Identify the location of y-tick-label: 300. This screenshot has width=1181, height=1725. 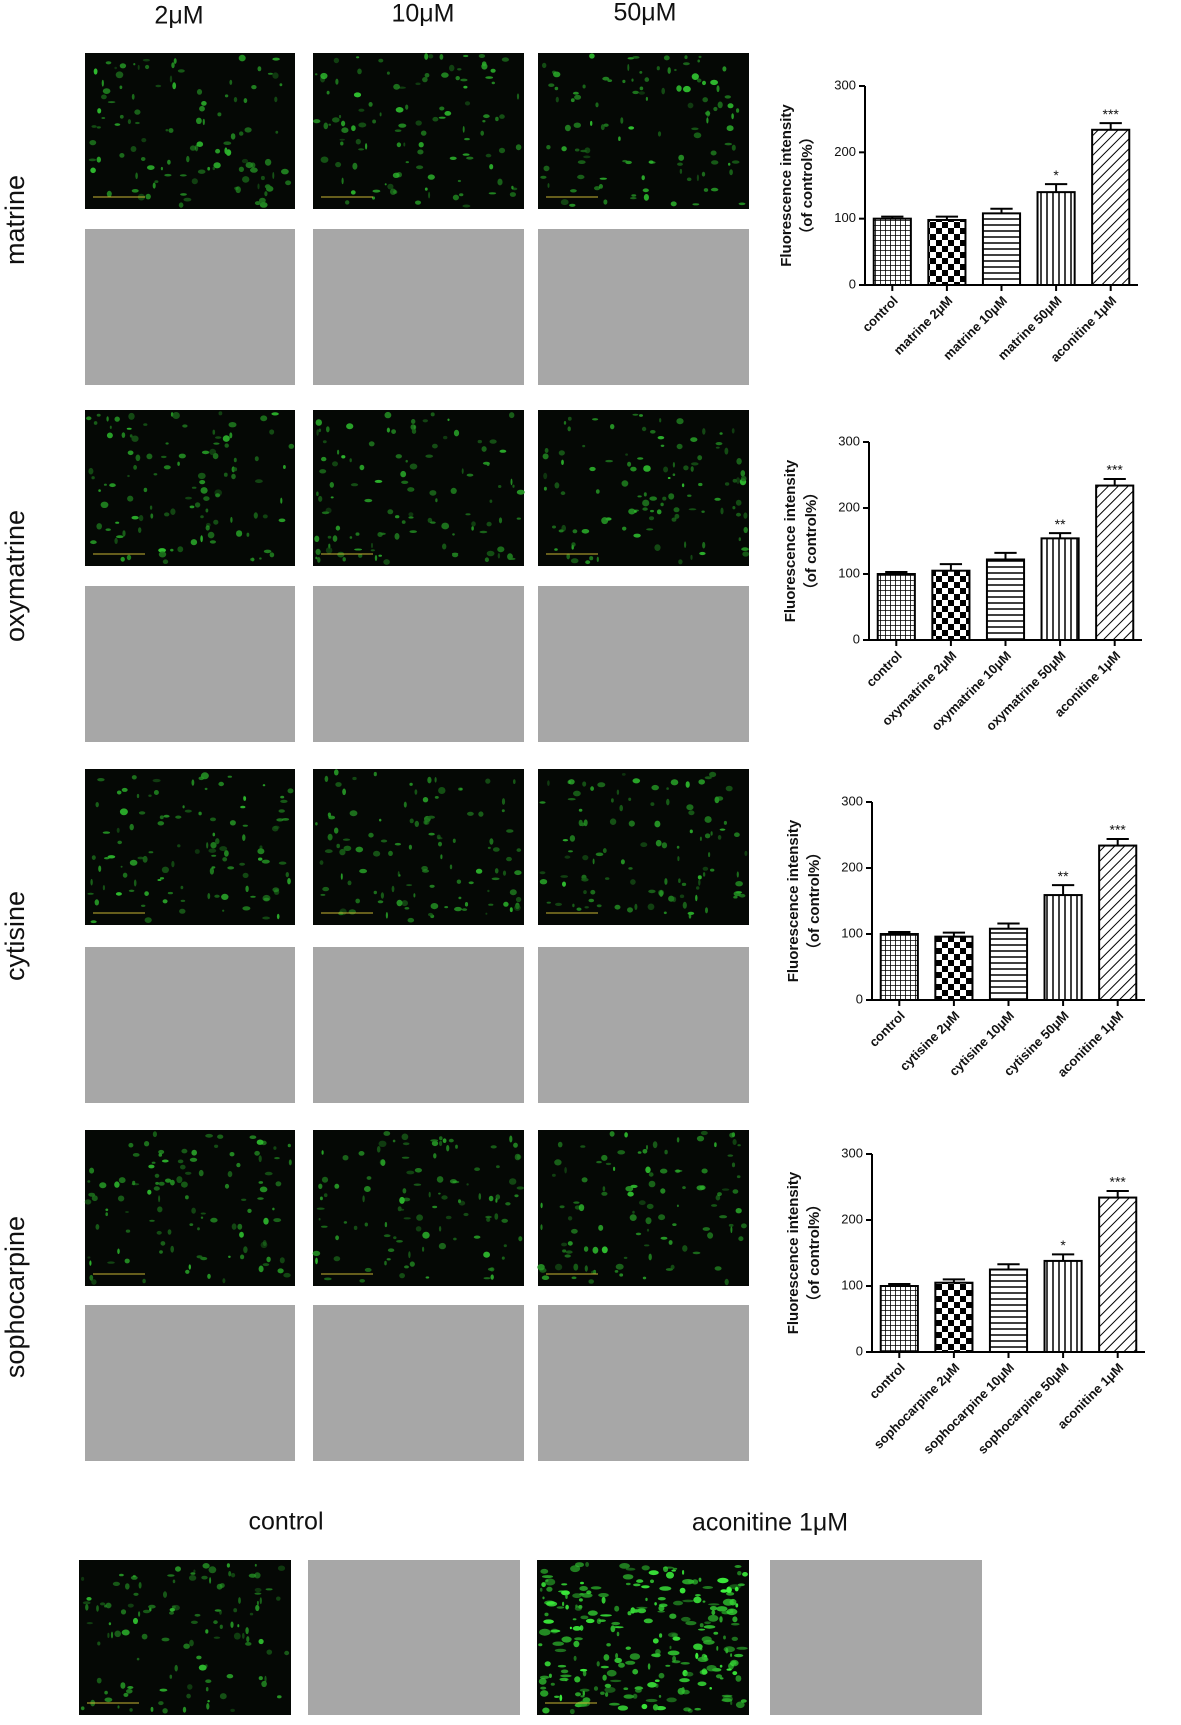
(845, 84).